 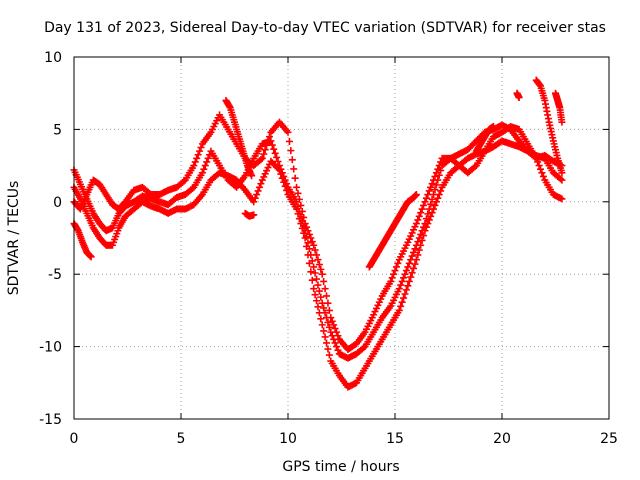 I want to click on series-segment-early-dip, so click(x=82, y=240).